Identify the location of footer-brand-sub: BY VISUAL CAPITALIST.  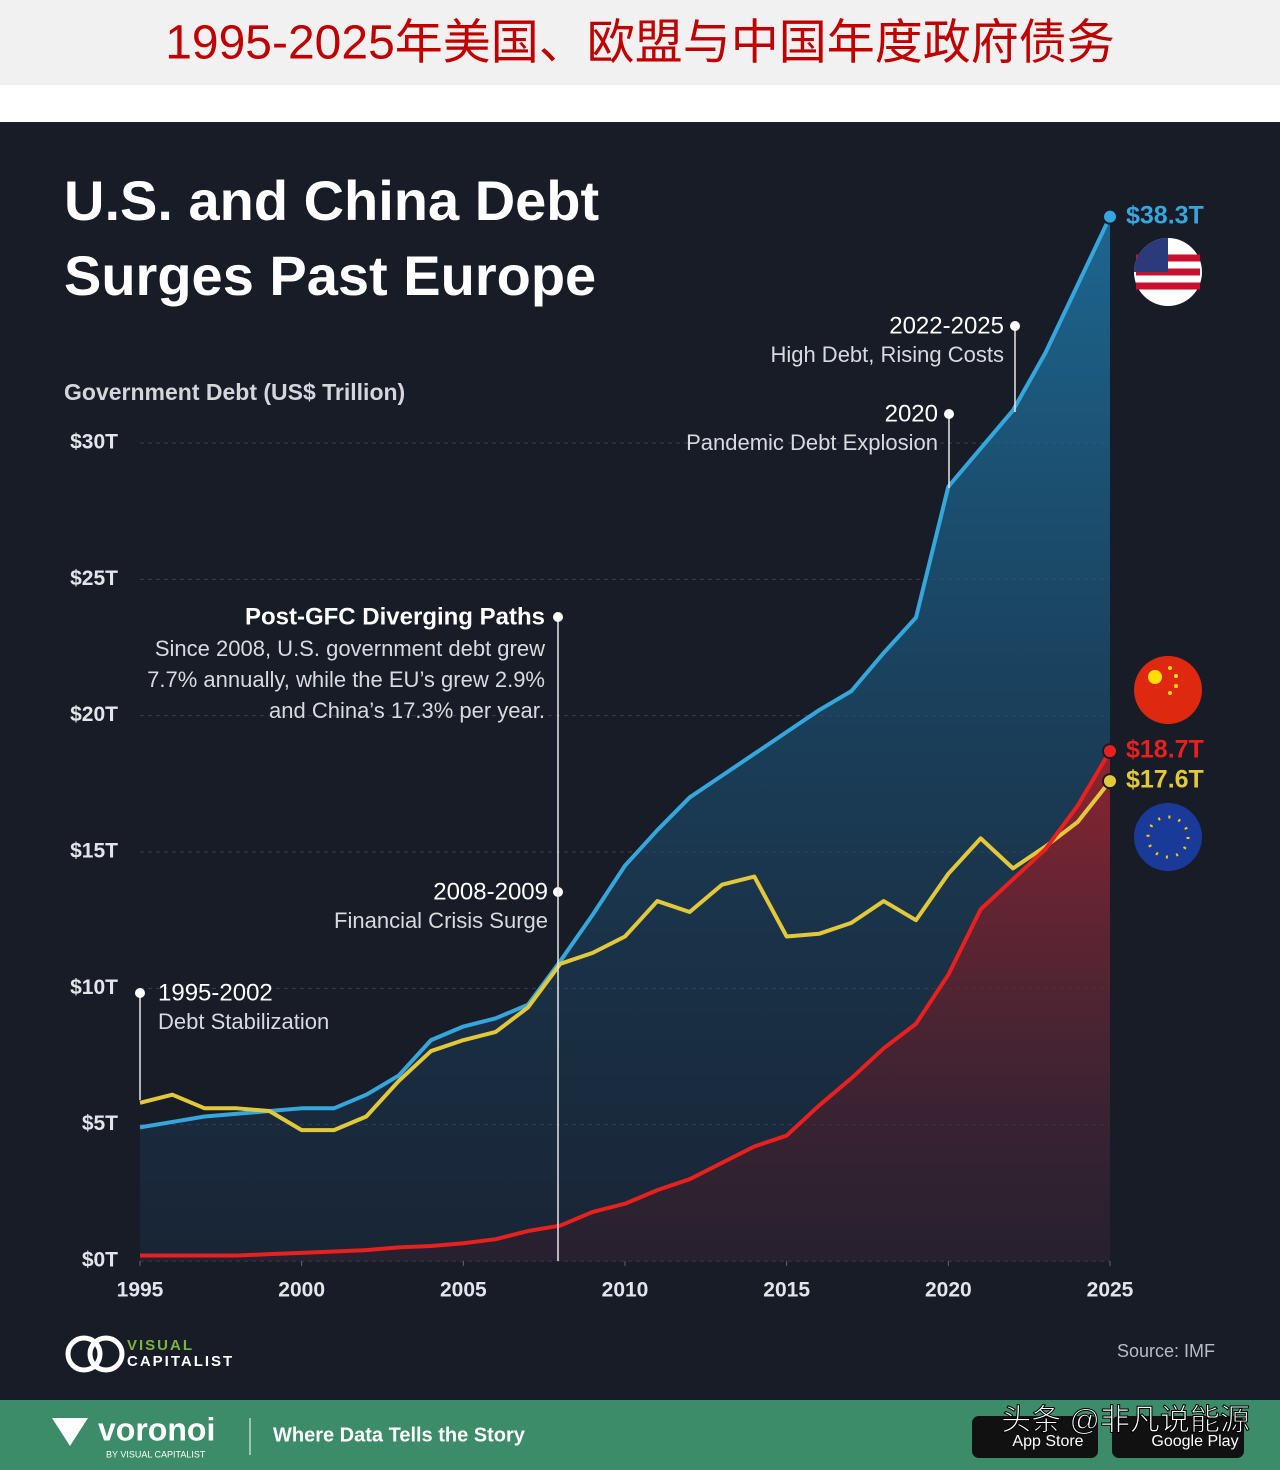
(156, 1454).